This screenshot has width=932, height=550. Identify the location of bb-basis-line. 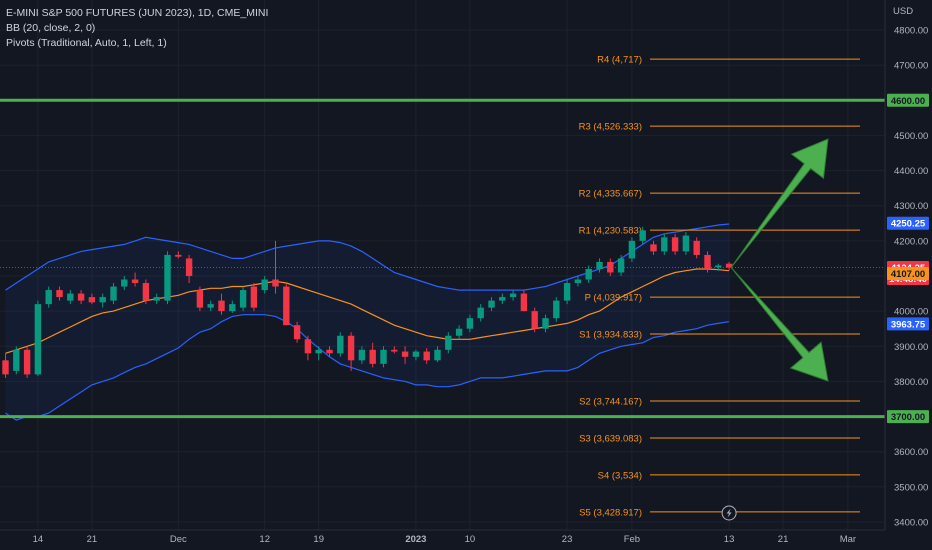
(367, 311).